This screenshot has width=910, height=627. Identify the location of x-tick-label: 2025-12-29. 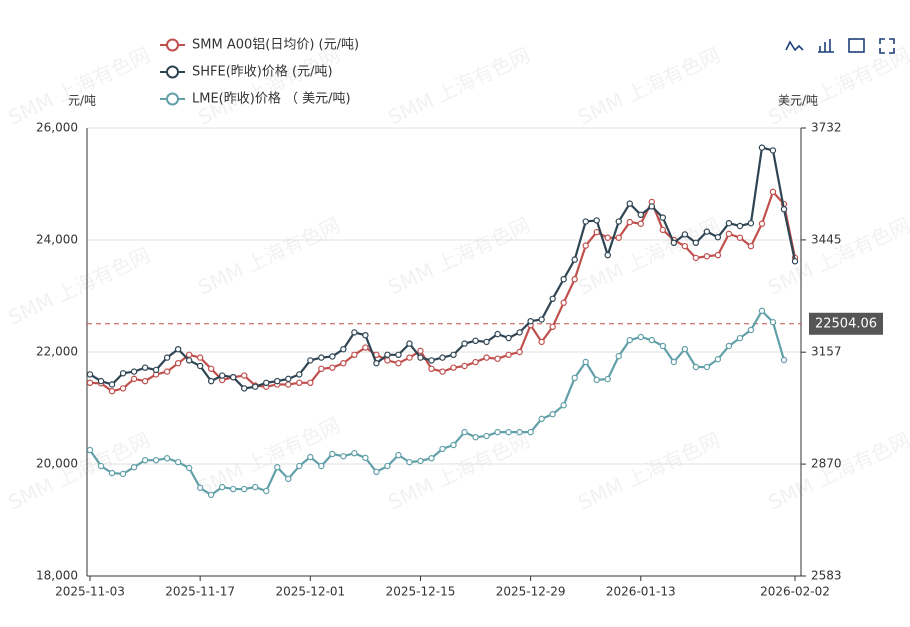
(531, 592).